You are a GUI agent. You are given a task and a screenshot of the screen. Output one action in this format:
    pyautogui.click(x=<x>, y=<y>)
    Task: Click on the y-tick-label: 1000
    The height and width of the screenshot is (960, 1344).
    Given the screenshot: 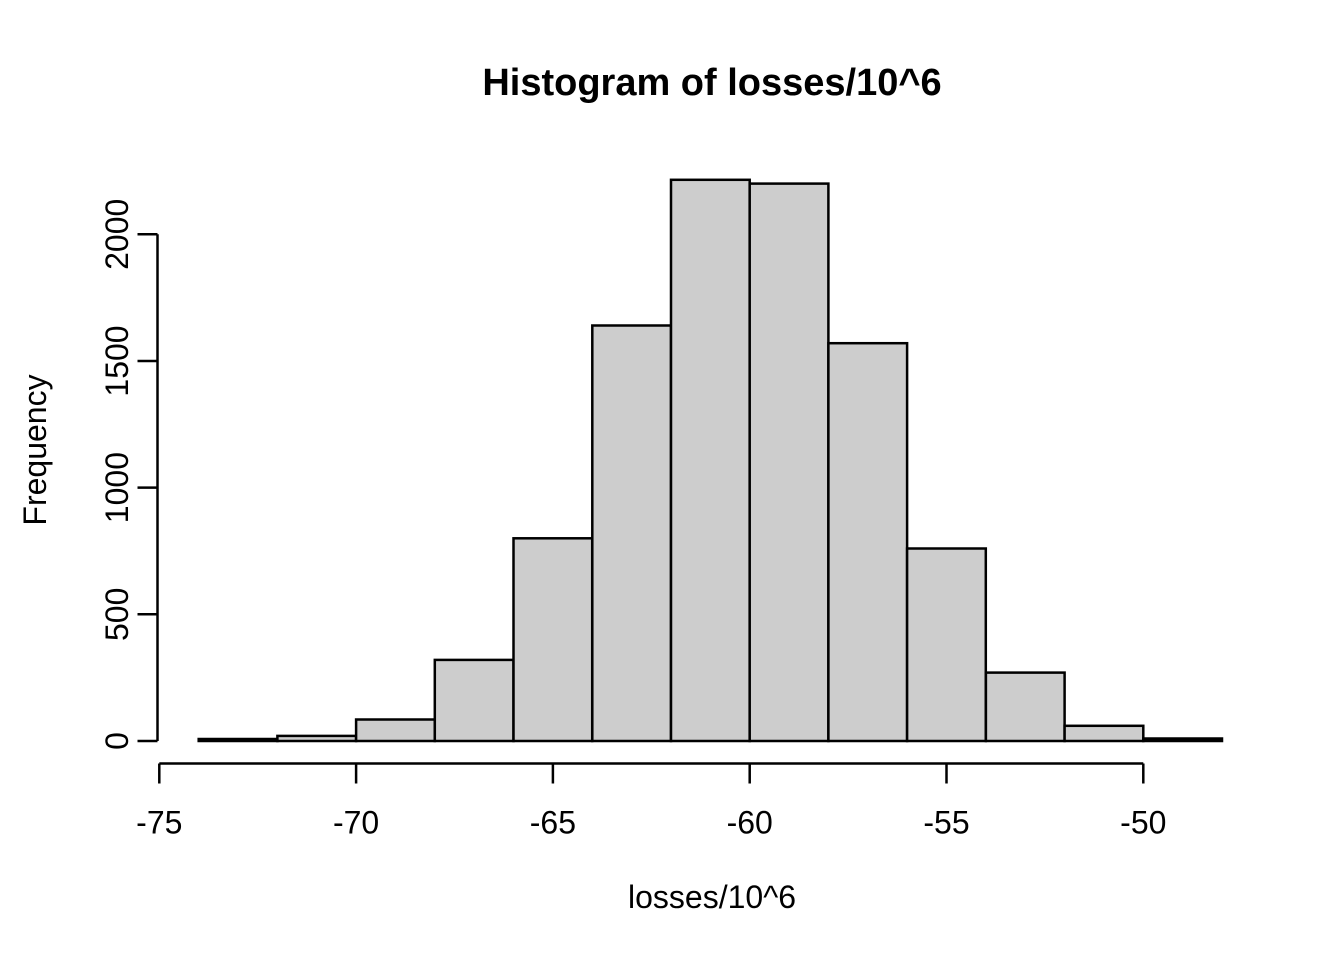 What is the action you would take?
    pyautogui.click(x=117, y=487)
    